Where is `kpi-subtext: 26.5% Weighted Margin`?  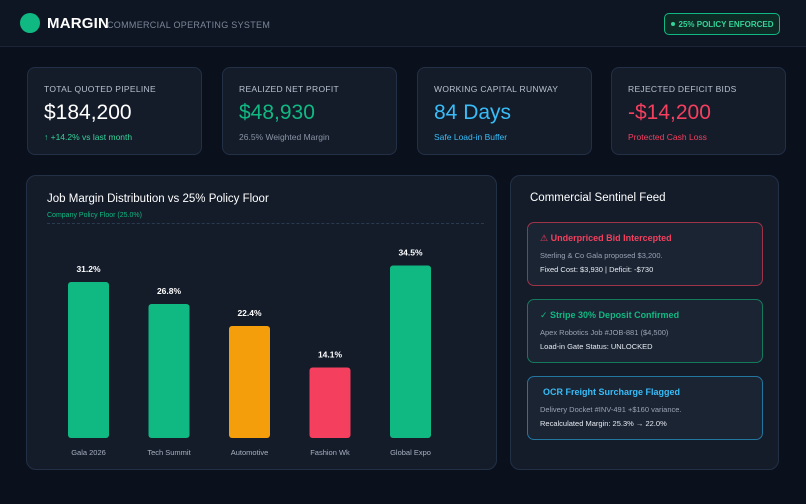
kpi-subtext: 26.5% Weighted Margin is located at coordinates (284, 137).